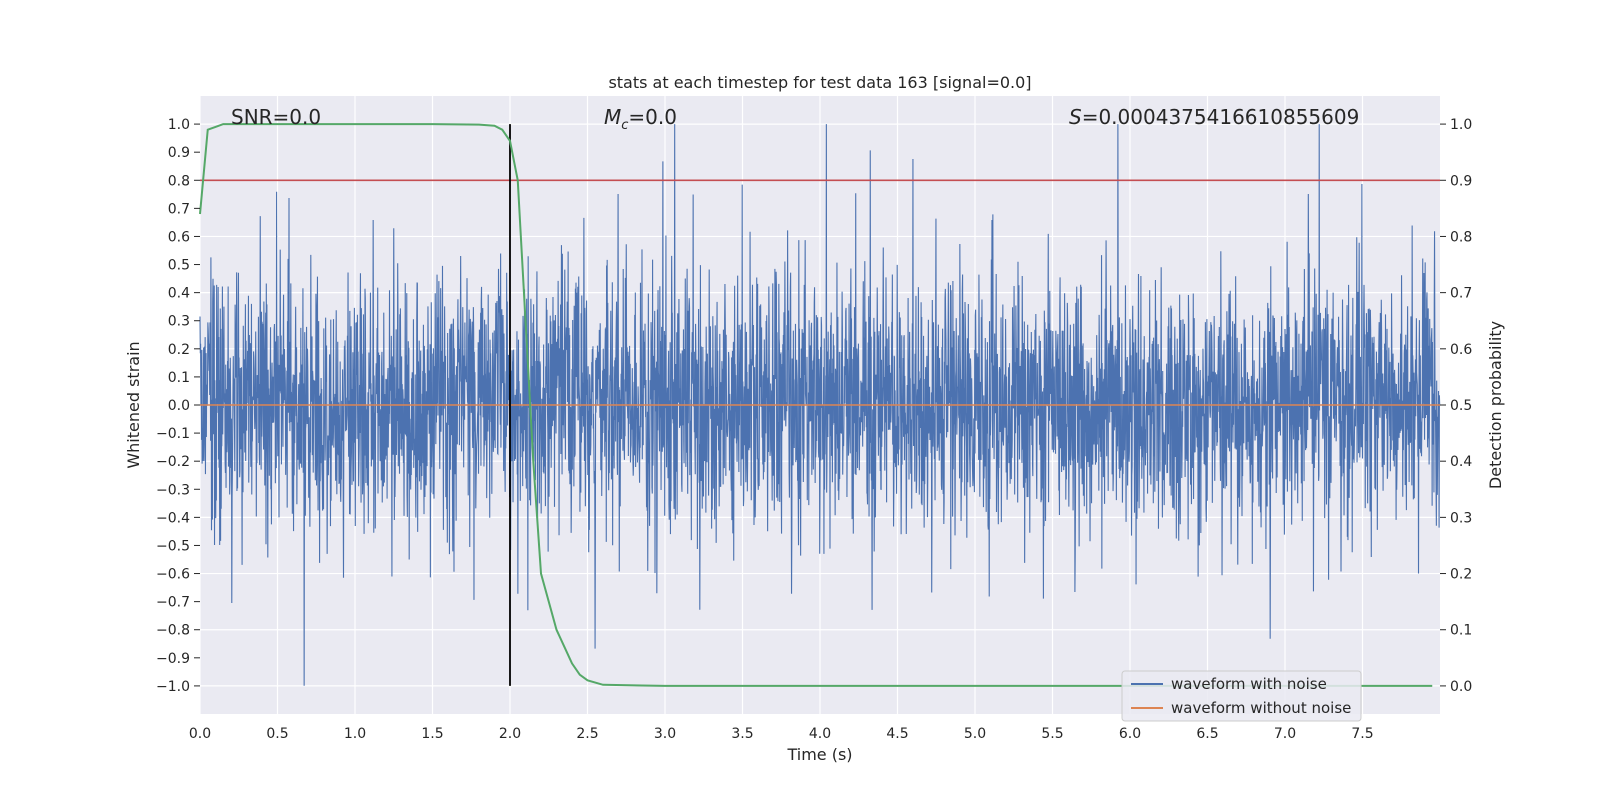 This screenshot has height=800, width=1600. I want to click on y-left-tick-label: 1.0, so click(179, 125).